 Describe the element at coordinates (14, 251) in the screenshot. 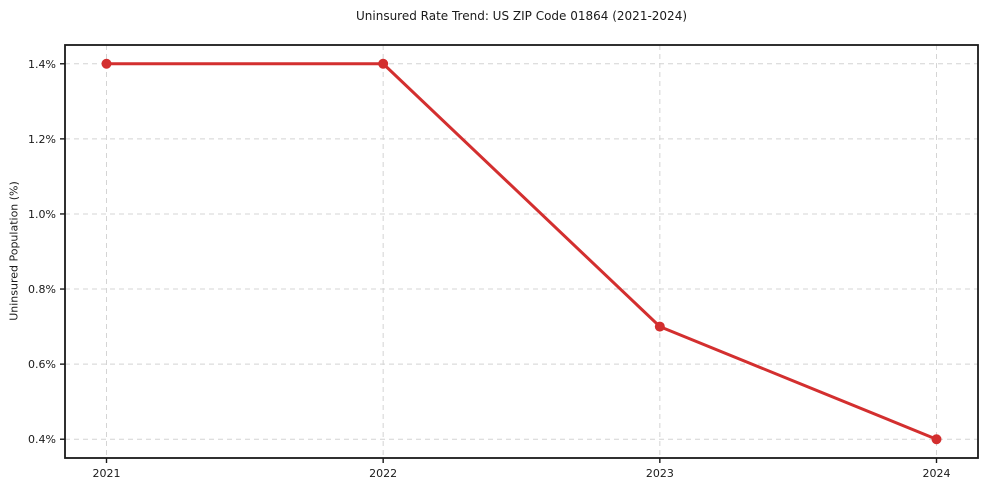

I see `y-axis-label: Uninsured Population (%)` at that location.